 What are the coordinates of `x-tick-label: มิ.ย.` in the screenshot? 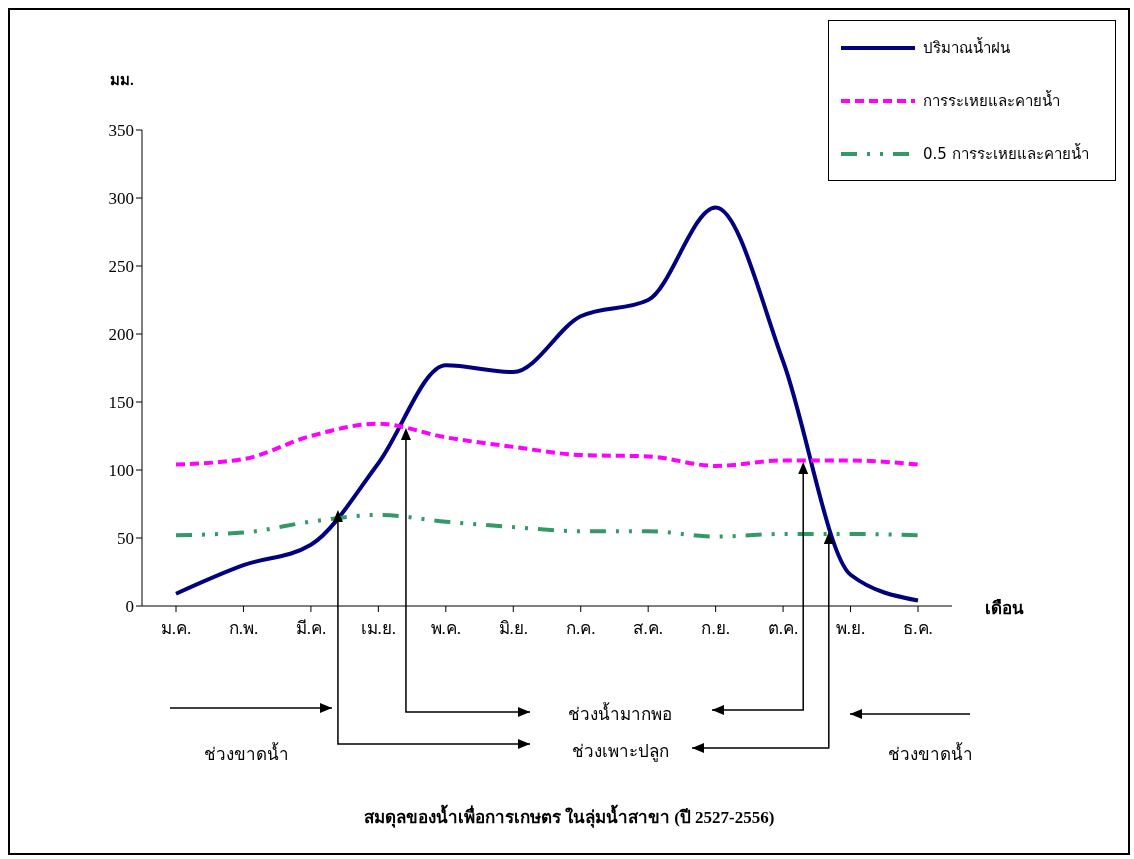 It's located at (513, 629).